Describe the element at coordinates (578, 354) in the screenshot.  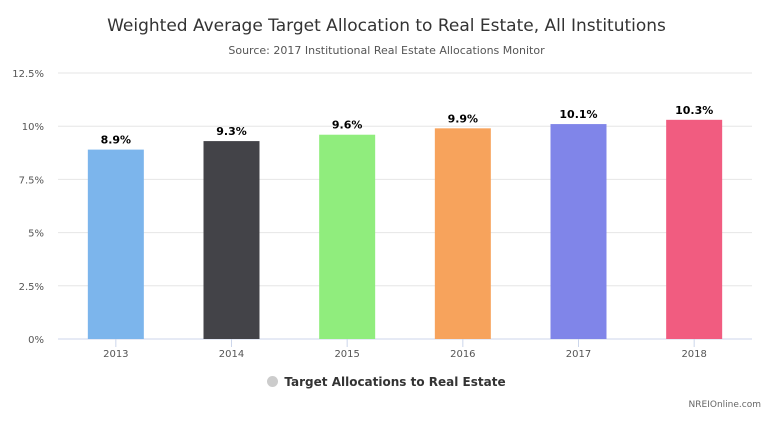
I see `x-tick-label: 2017` at that location.